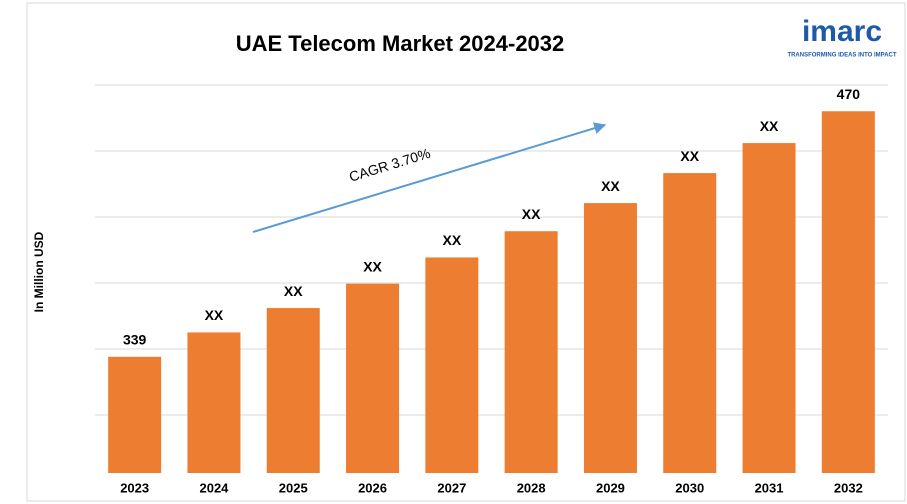  I want to click on x-tick-label: 2023, so click(134, 487).